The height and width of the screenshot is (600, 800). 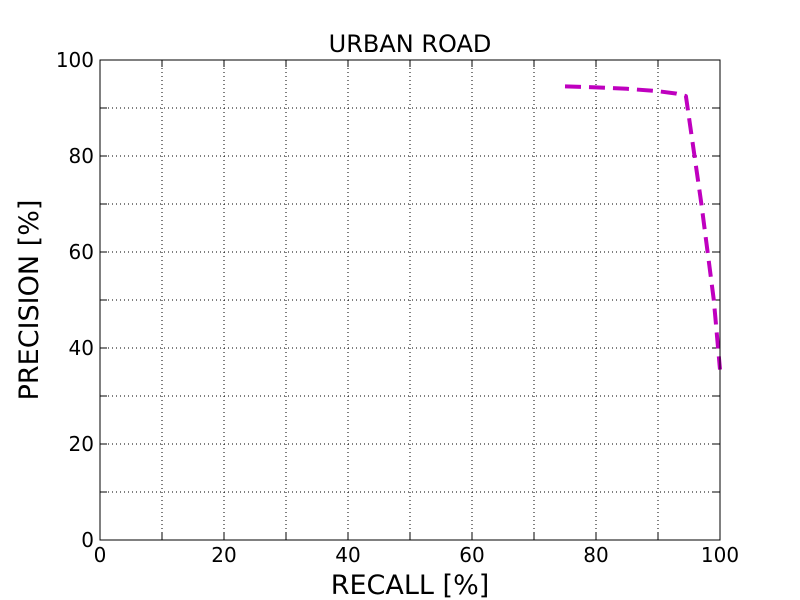 I want to click on series-line, so click(x=643, y=227).